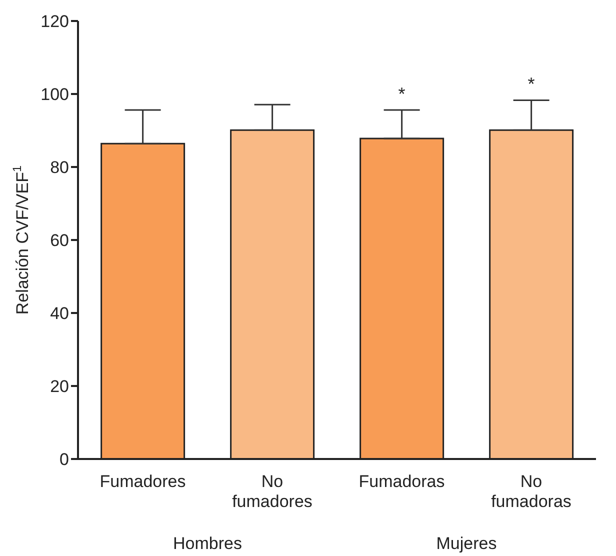 Image resolution: width=616 pixels, height=556 pixels. What do you see at coordinates (59, 240) in the screenshot?
I see `y-tick-label: 60` at bounding box center [59, 240].